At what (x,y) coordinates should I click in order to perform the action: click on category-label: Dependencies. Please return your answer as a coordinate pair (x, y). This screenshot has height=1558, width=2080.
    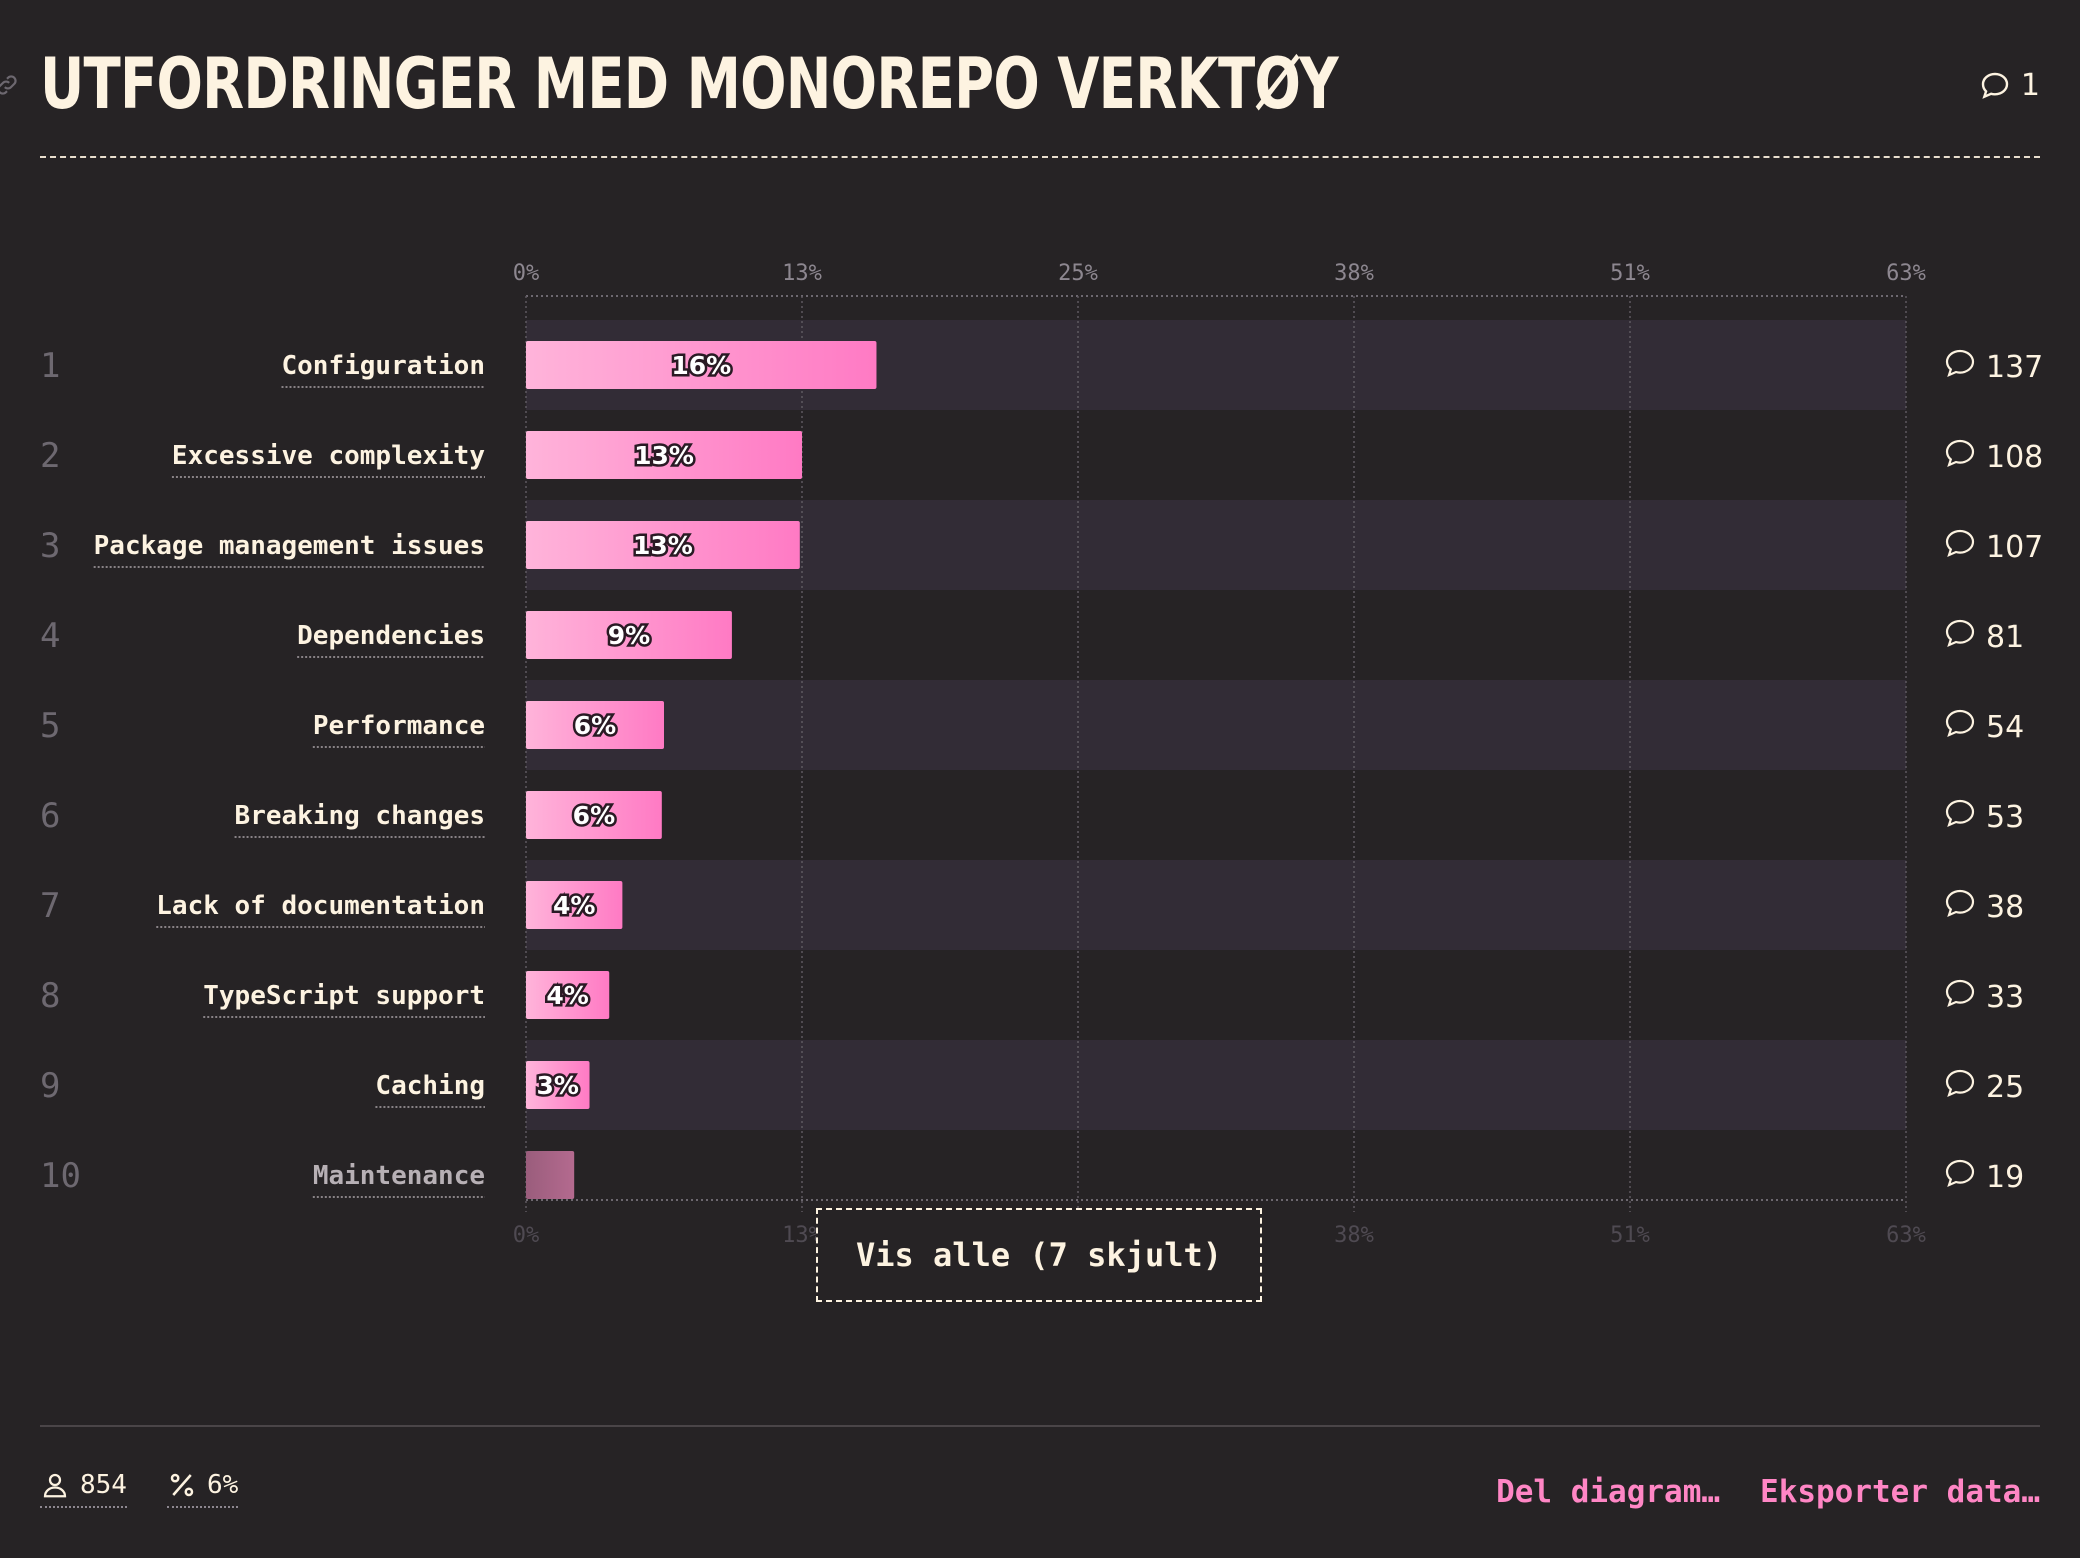
    Looking at the image, I should click on (391, 636).